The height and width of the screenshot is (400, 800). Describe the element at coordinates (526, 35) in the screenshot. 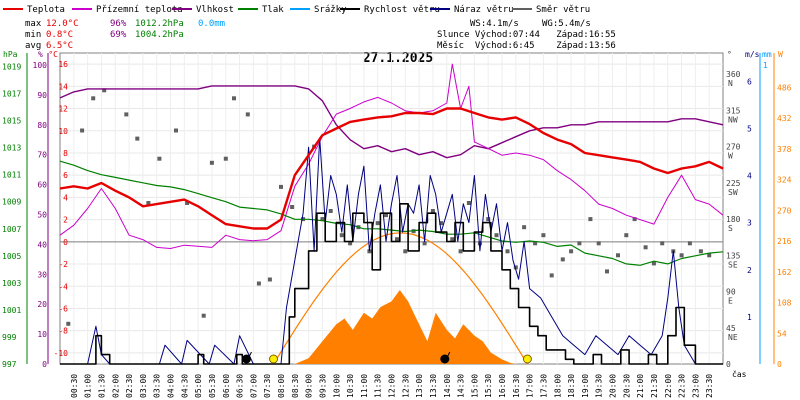

I see `stats-sun: Slunce Východ:07:44 Západ:16:55` at that location.